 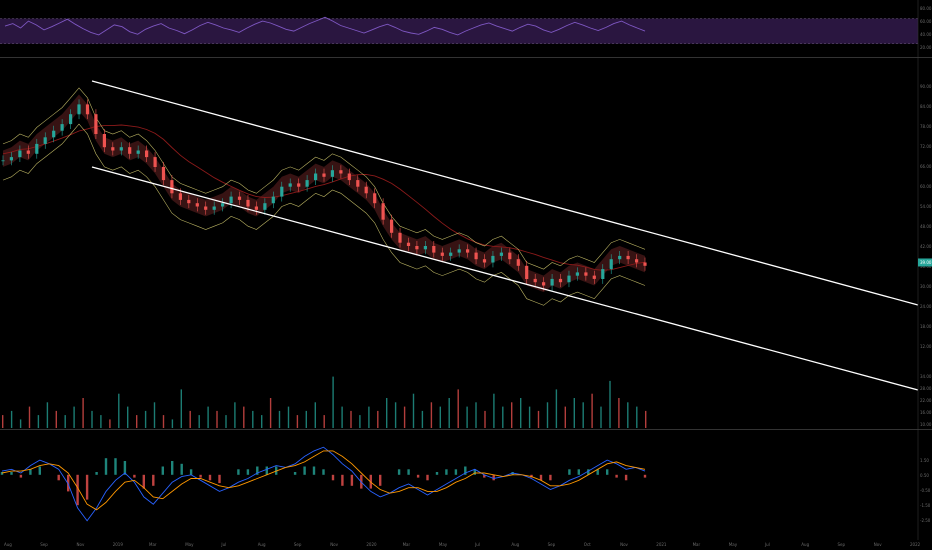 I want to click on time-tick-label: Nov, so click(x=81, y=544).